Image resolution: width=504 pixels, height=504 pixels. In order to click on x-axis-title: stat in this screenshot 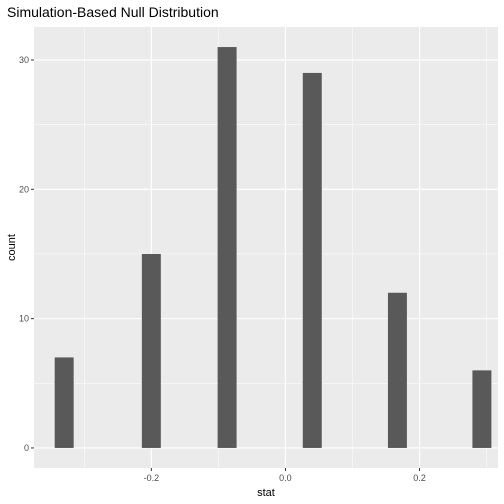, I will do `click(266, 493)`.